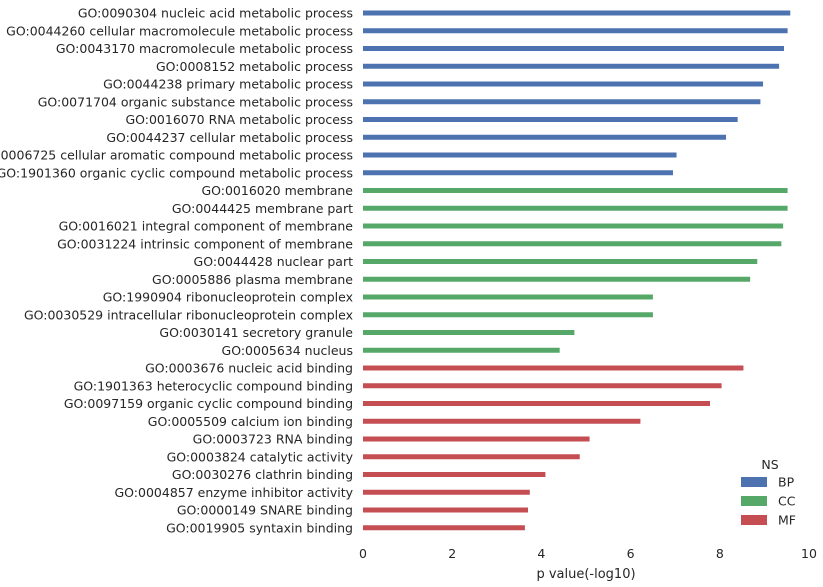 This screenshot has width=823, height=587. I want to click on legend: NS BP CC MF, so click(768, 492).